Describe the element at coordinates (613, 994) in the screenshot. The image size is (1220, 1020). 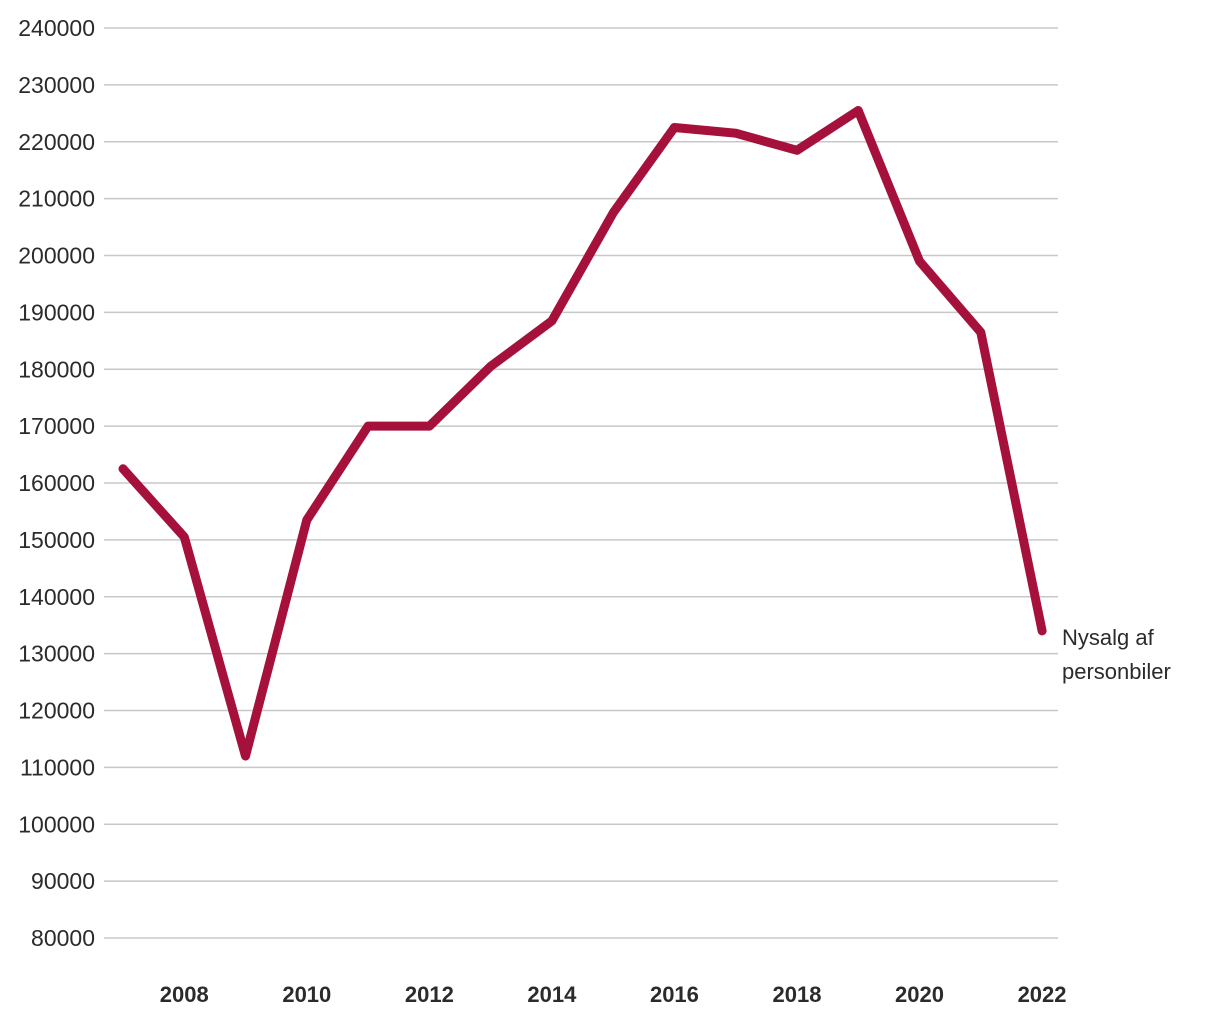
I see `x-axis-labels: 2008 2010 2012 2014 2016 2018 2020 2022` at that location.